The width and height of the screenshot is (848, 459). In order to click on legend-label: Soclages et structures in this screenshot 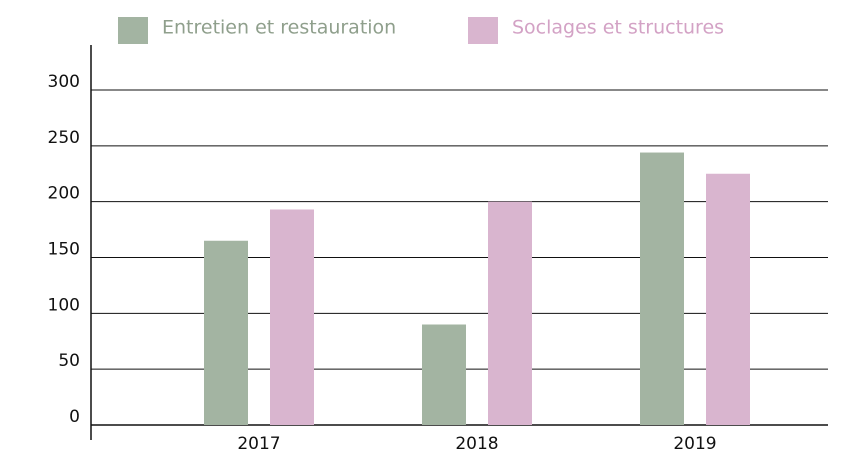, I will do `click(618, 28)`.